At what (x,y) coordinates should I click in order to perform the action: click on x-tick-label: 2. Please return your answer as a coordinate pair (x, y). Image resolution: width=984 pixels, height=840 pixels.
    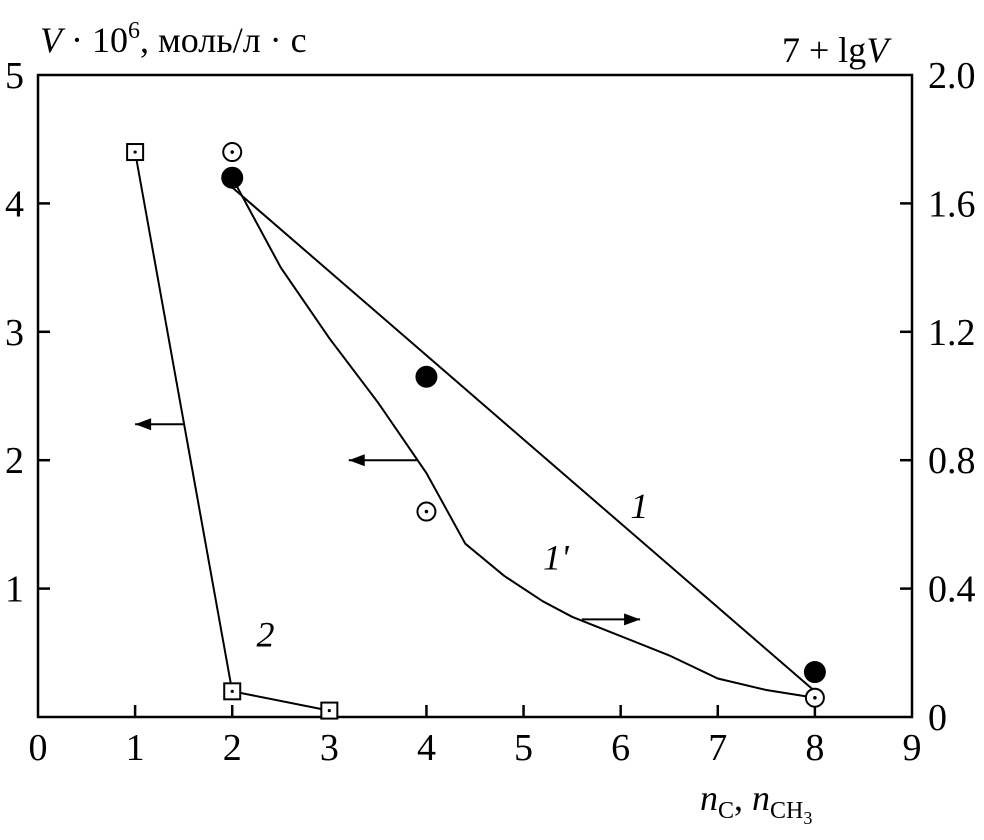
    Looking at the image, I should click on (232, 748).